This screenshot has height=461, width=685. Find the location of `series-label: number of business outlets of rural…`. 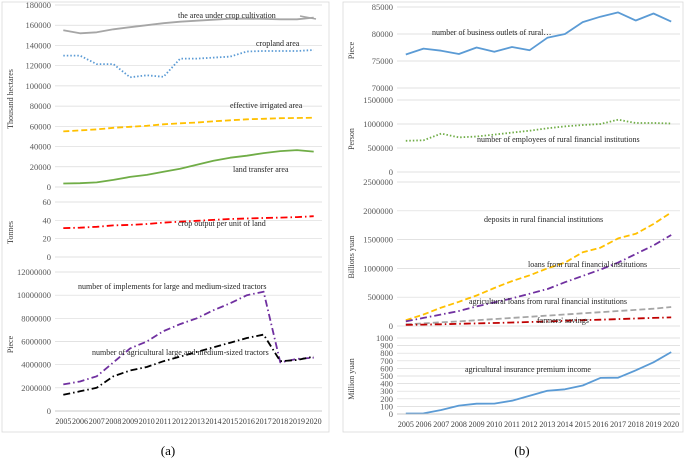

series-label: number of business outlets of rural… is located at coordinates (491, 32).